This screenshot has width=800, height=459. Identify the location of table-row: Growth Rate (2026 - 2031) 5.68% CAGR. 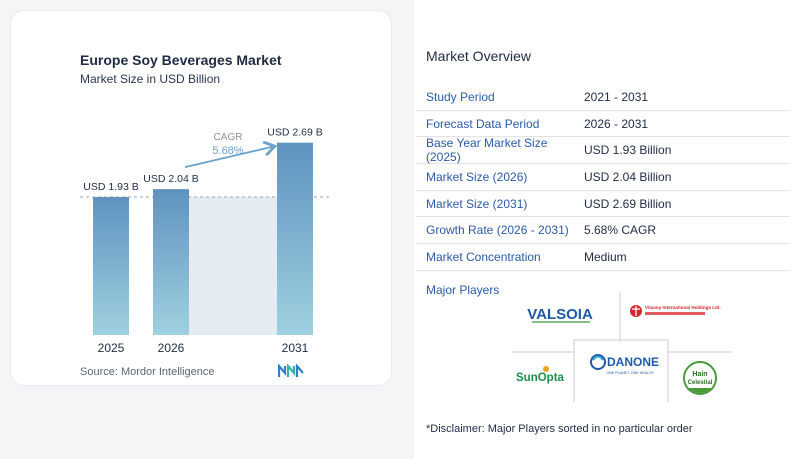
(603, 231).